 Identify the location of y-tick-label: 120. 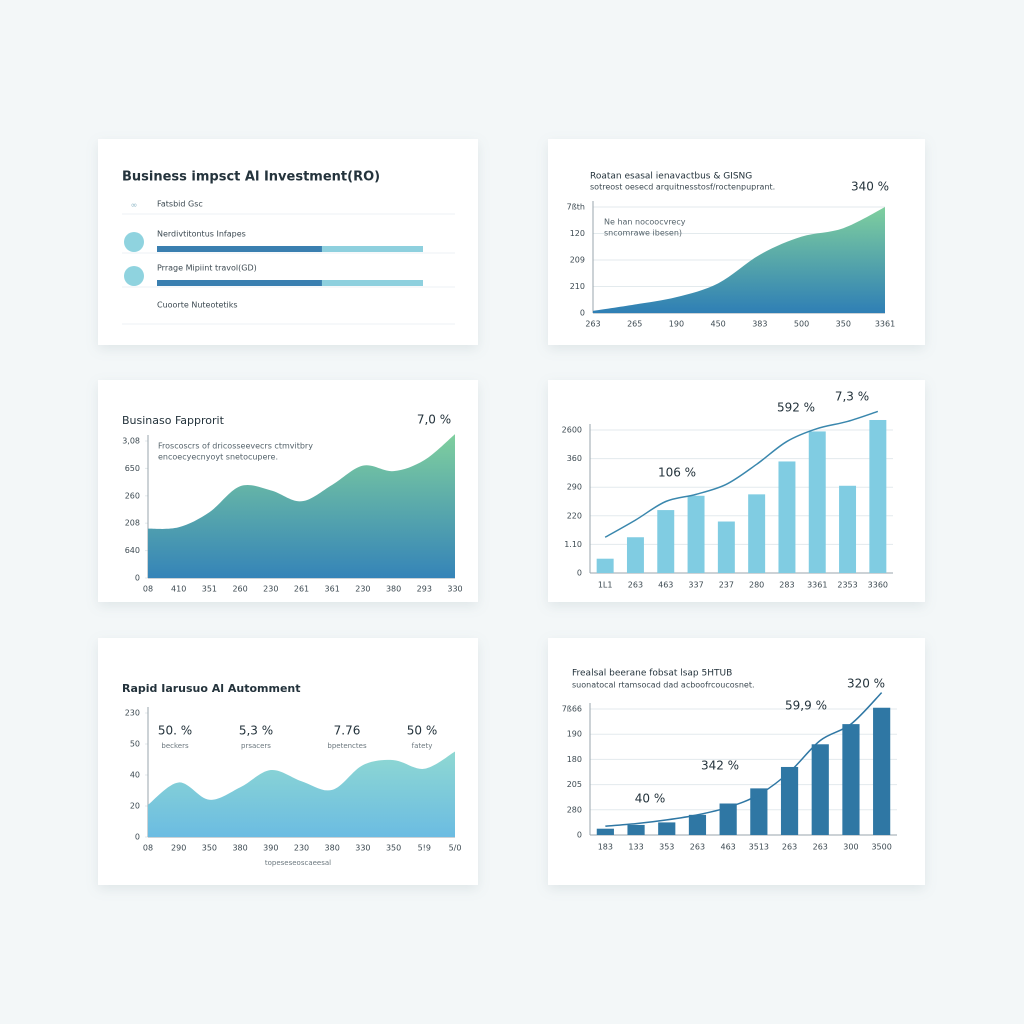
(577, 233).